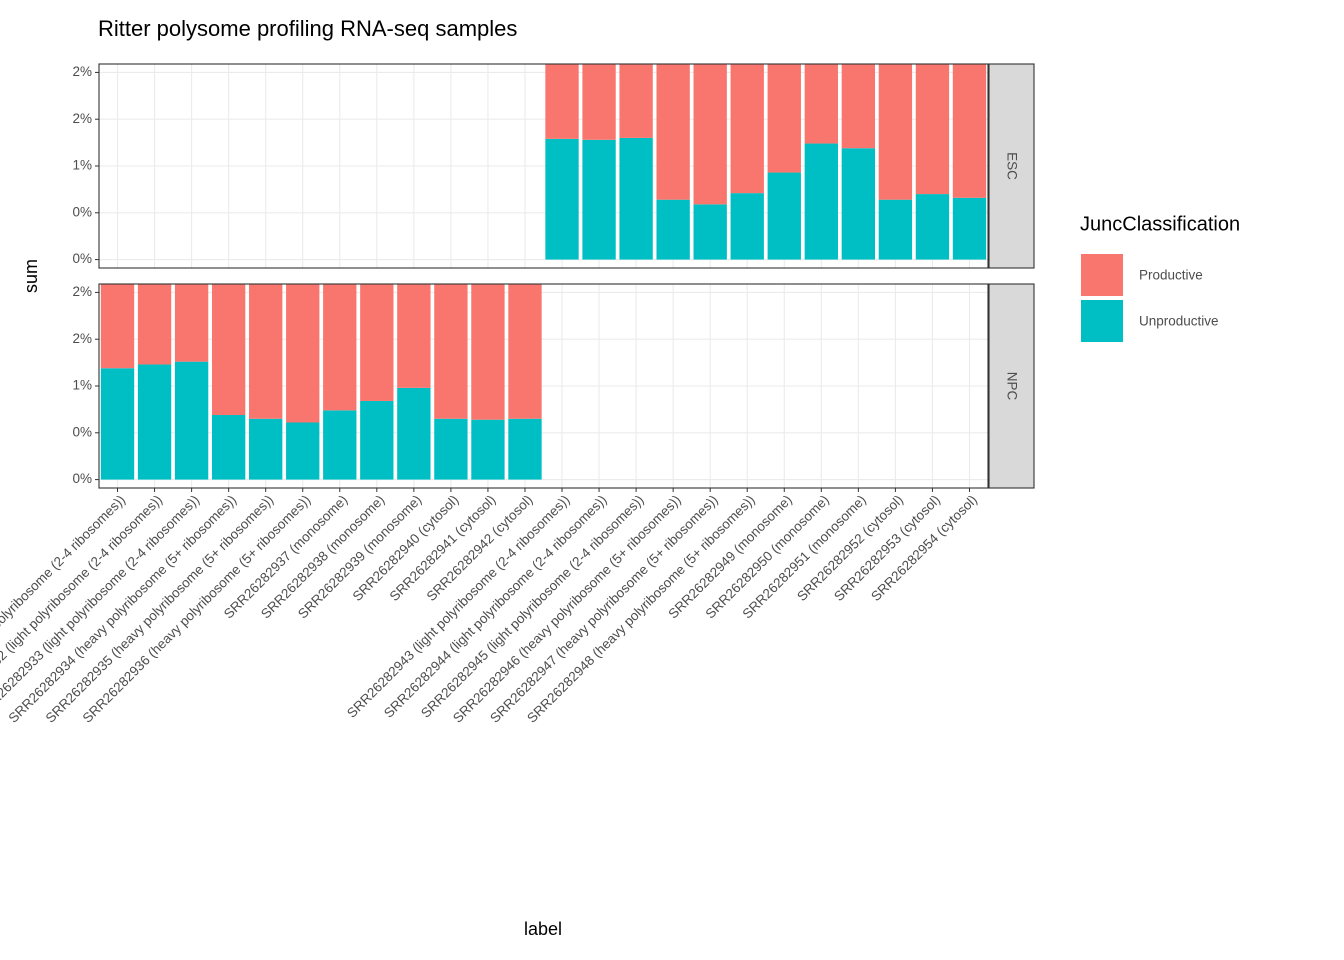 The width and height of the screenshot is (1344, 960). Describe the element at coordinates (1179, 321) in the screenshot. I see `legend-label: Unproductive` at that location.